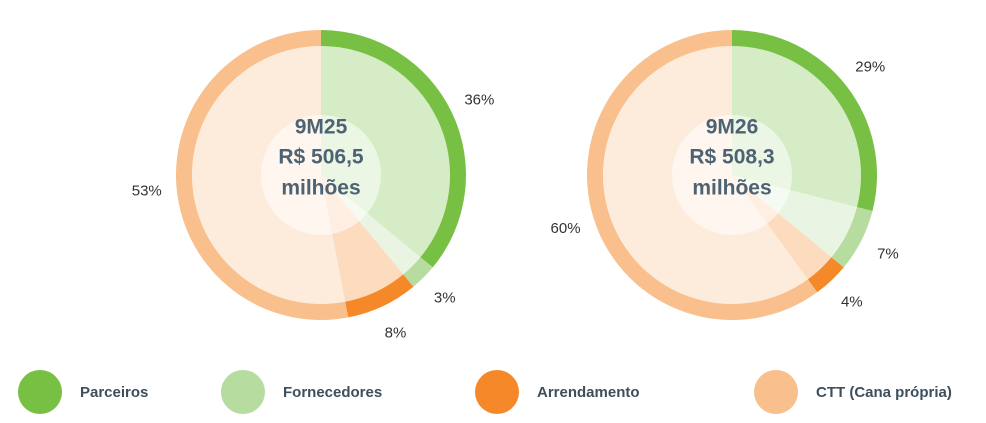 This screenshot has height=423, width=986. What do you see at coordinates (114, 392) in the screenshot?
I see `legend-label: Parceiros` at bounding box center [114, 392].